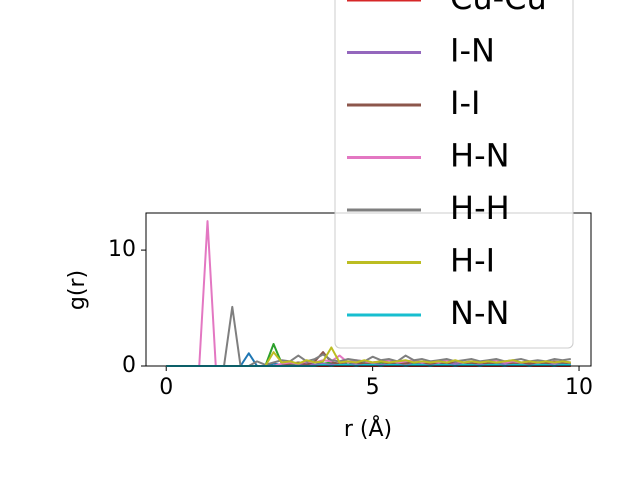  Describe the element at coordinates (122, 249) in the screenshot. I see `y-tick-label: 10` at that location.